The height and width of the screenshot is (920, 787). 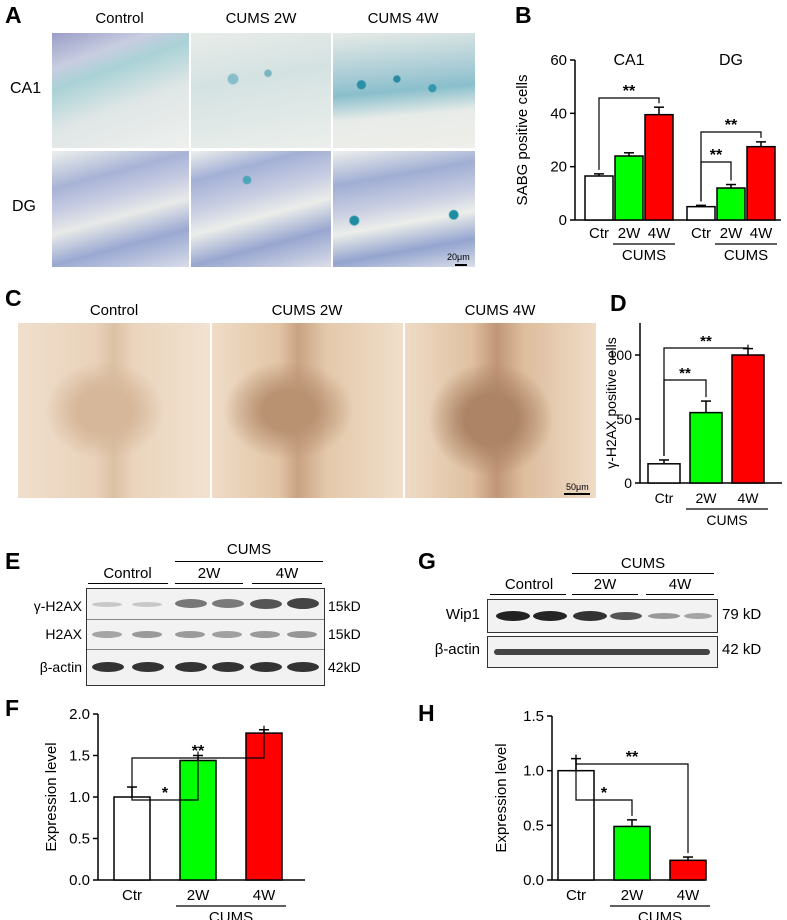 What do you see at coordinates (500, 410) in the screenshot?
I see `c-image-cums4w` at bounding box center [500, 410].